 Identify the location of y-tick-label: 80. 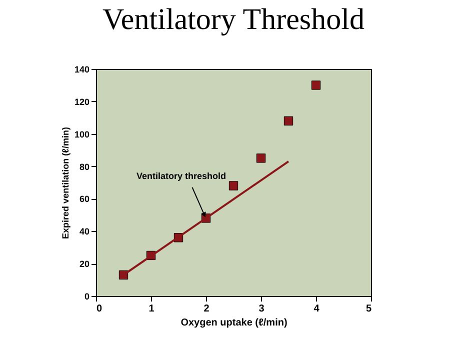
(84, 167).